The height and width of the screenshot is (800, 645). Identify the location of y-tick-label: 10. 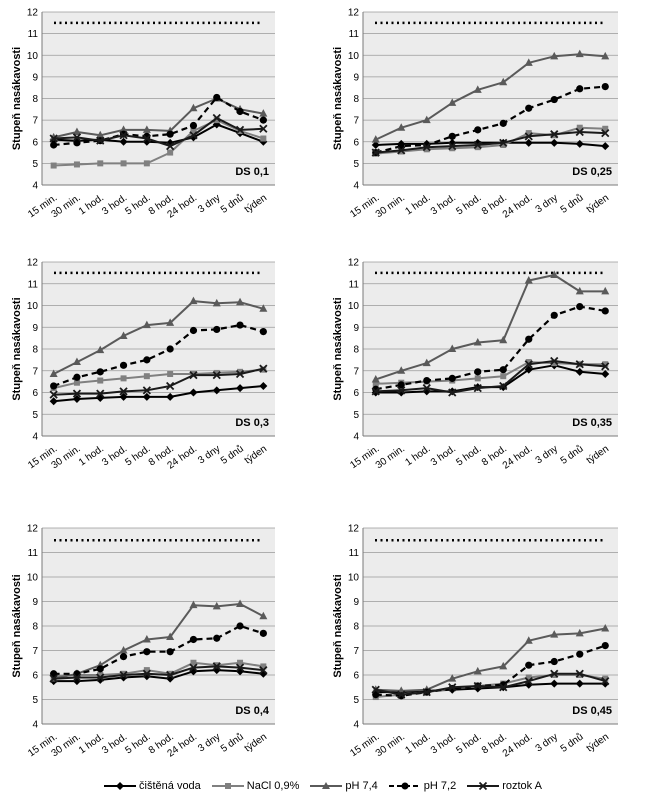
(33, 306).